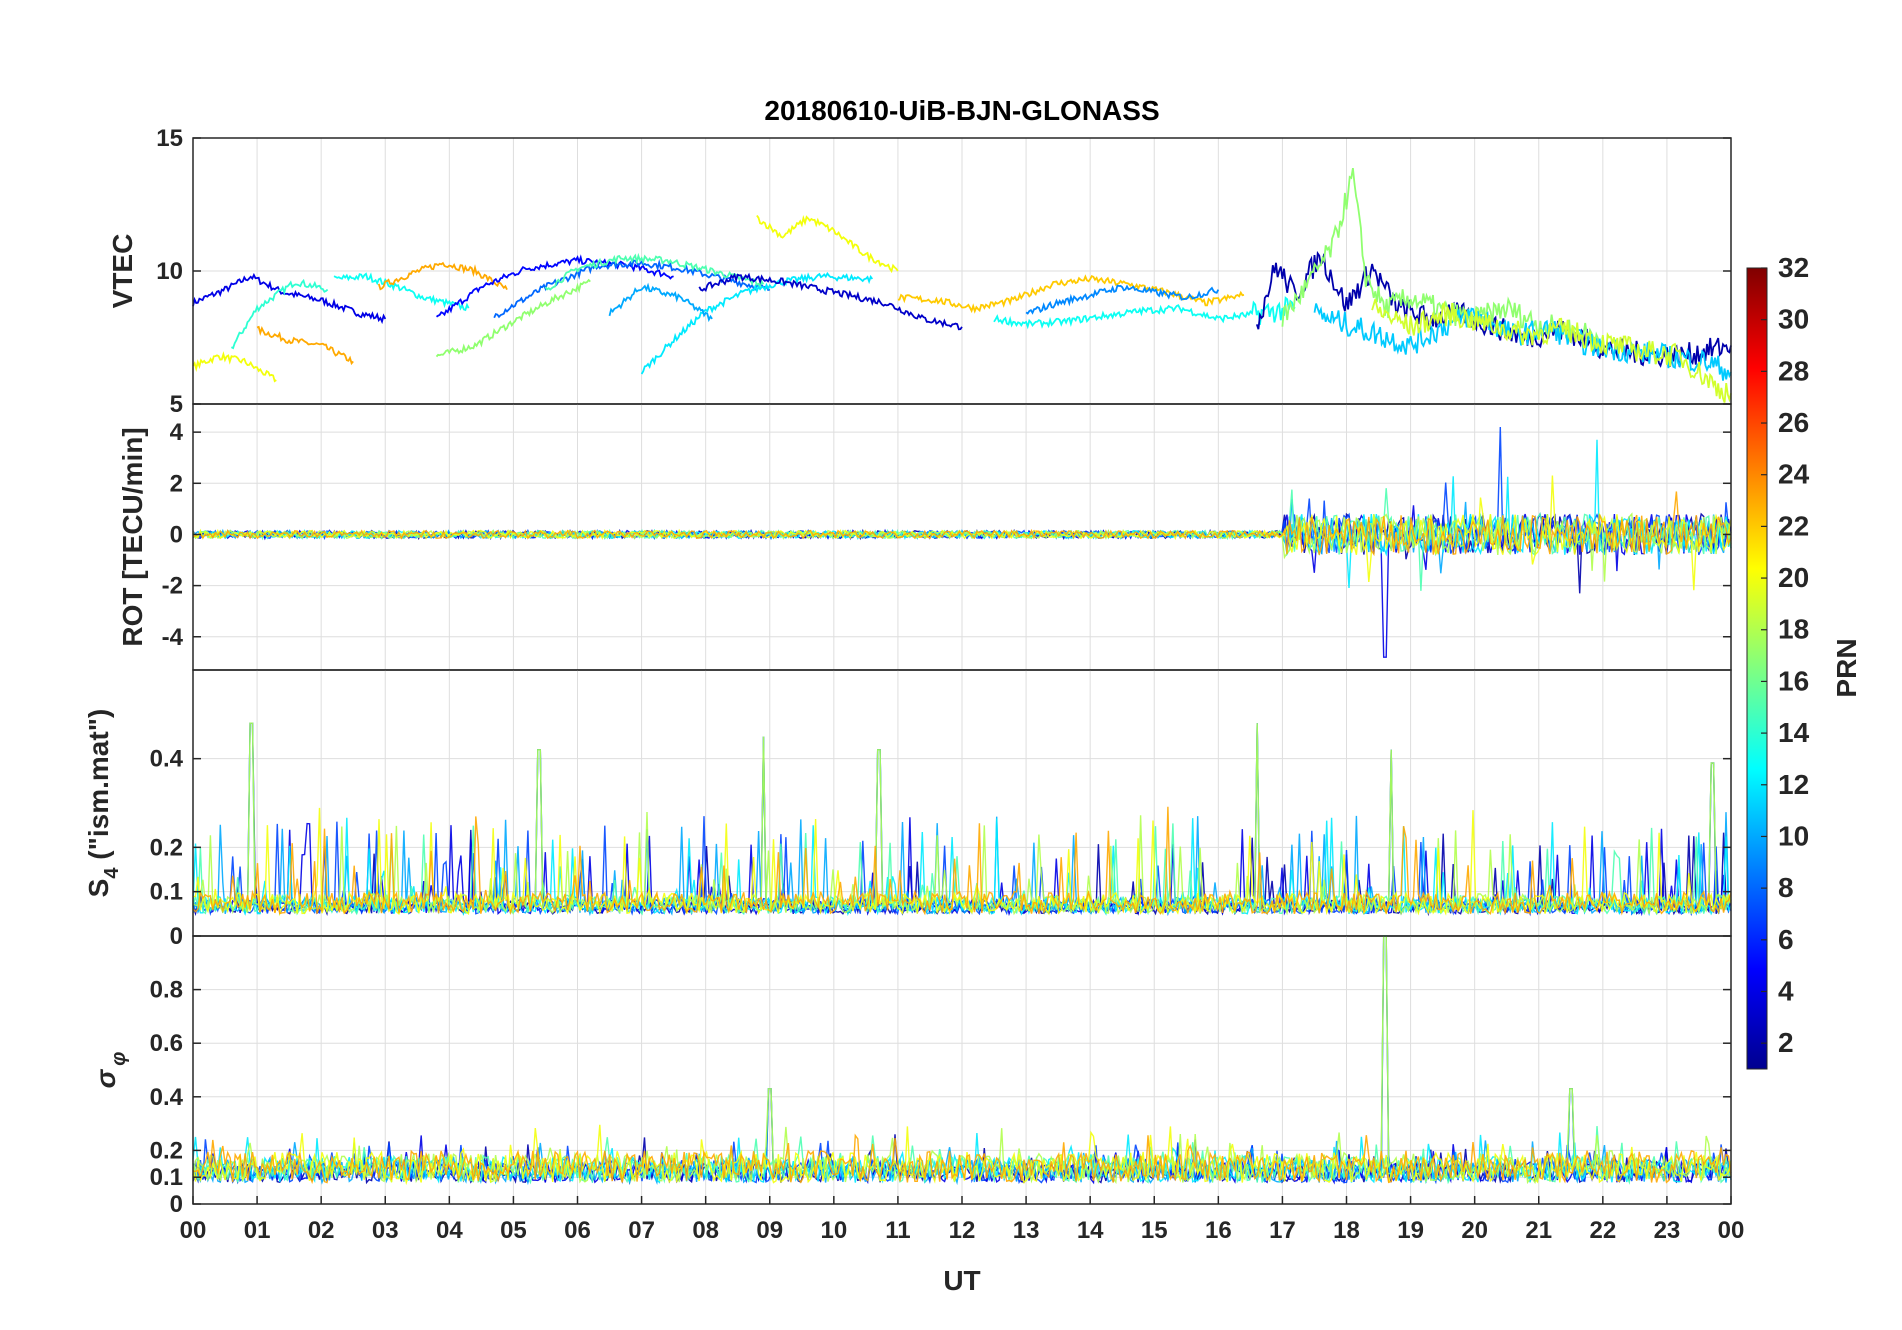 The width and height of the screenshot is (1902, 1330). I want to click on x-tick-label: 22, so click(1602, 1230).